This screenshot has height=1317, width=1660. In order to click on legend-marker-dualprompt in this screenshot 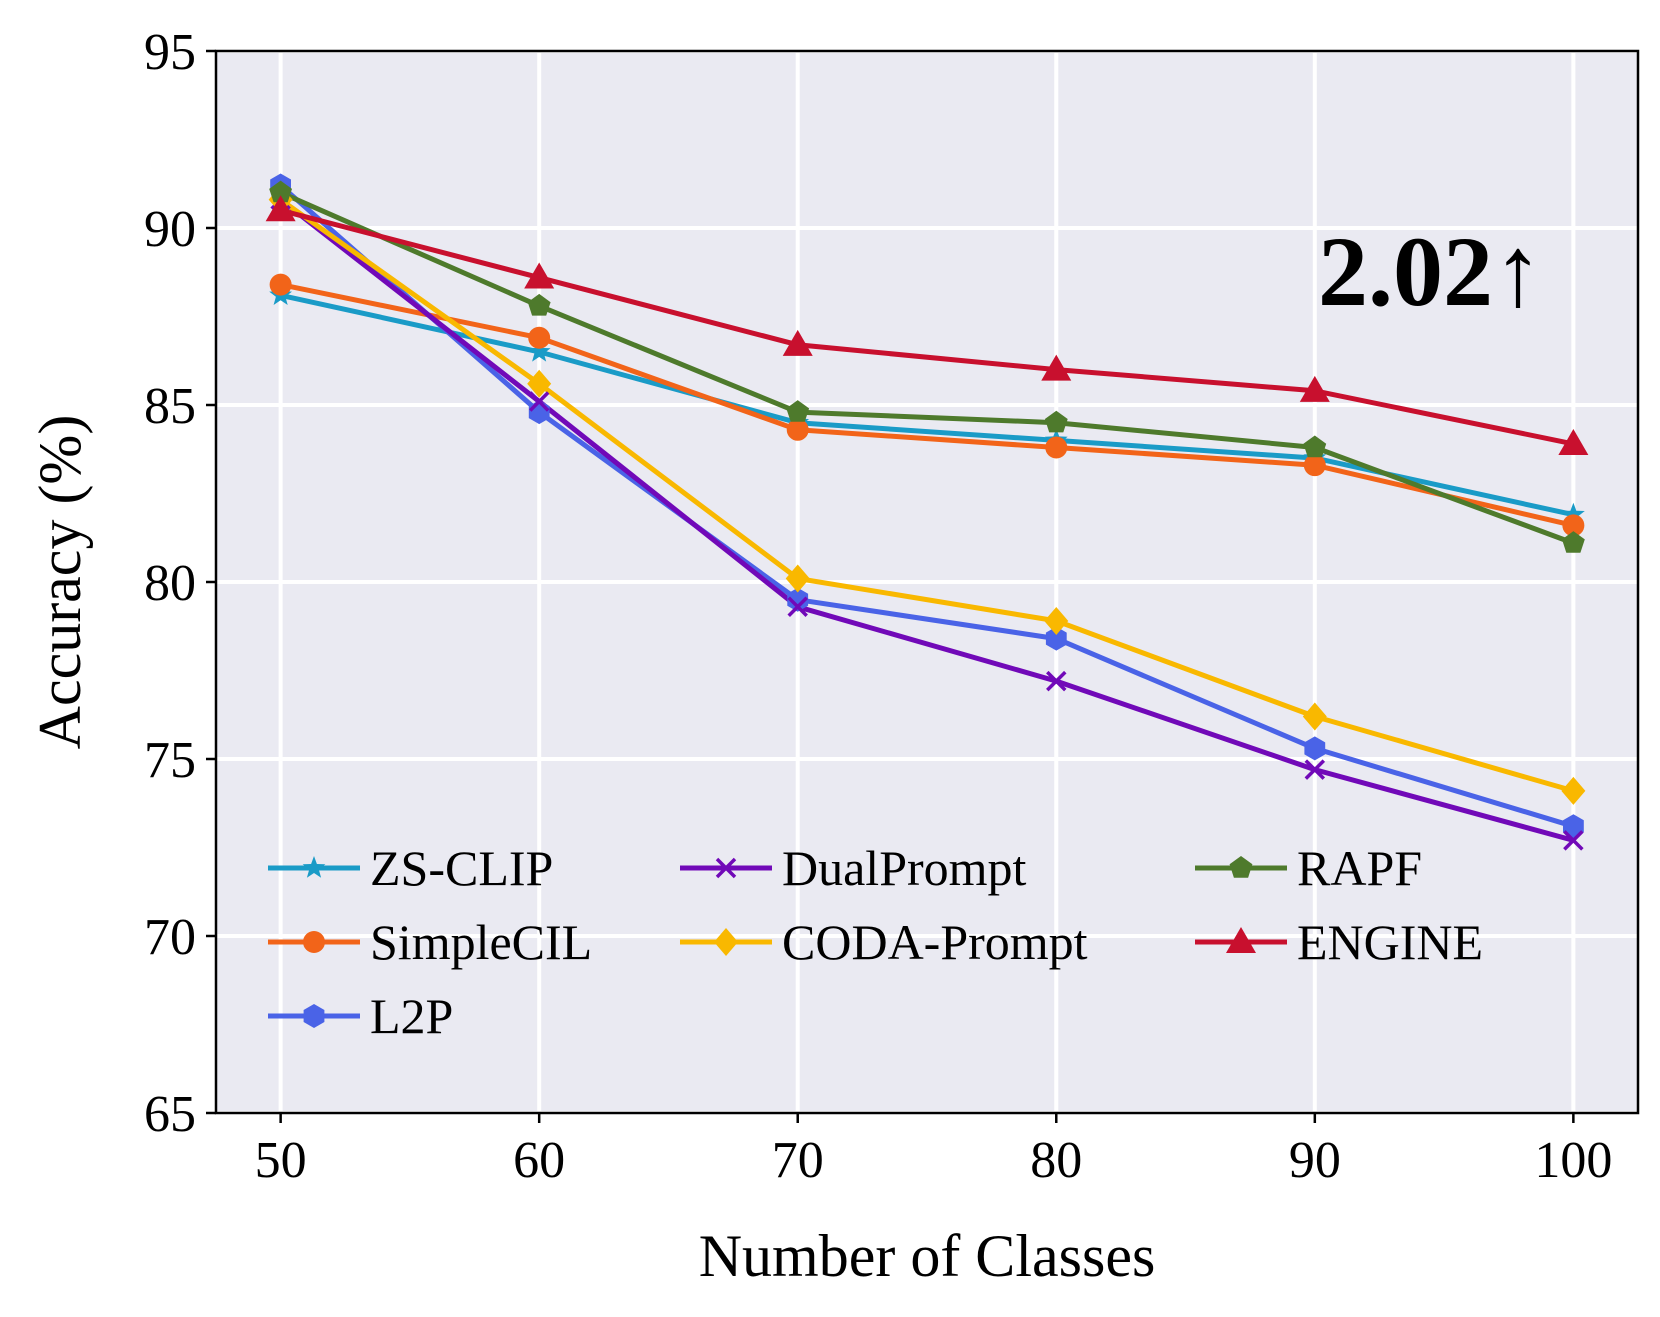, I will do `click(726, 868)`.